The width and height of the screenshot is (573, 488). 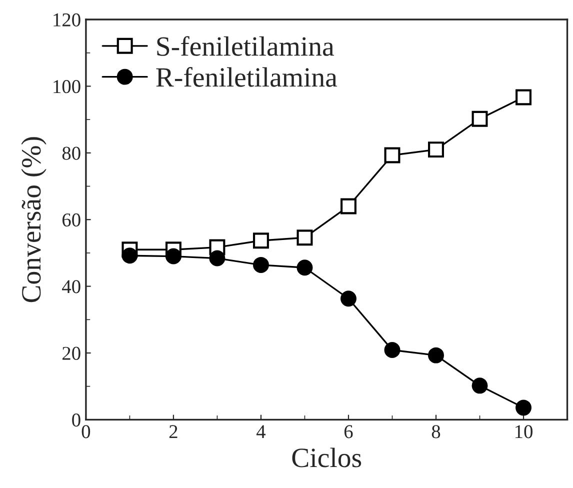 I want to click on y-tick-label: 120, so click(x=67, y=19).